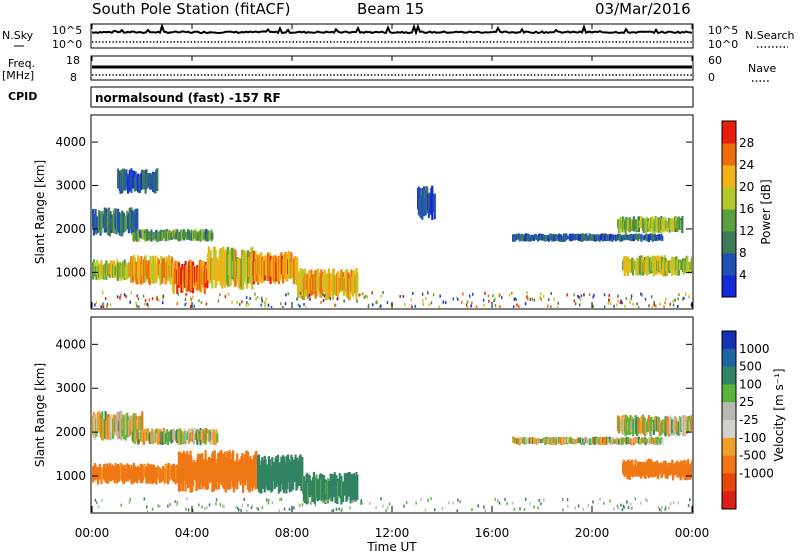  I want to click on y-tick-label: 3000, so click(70, 388).